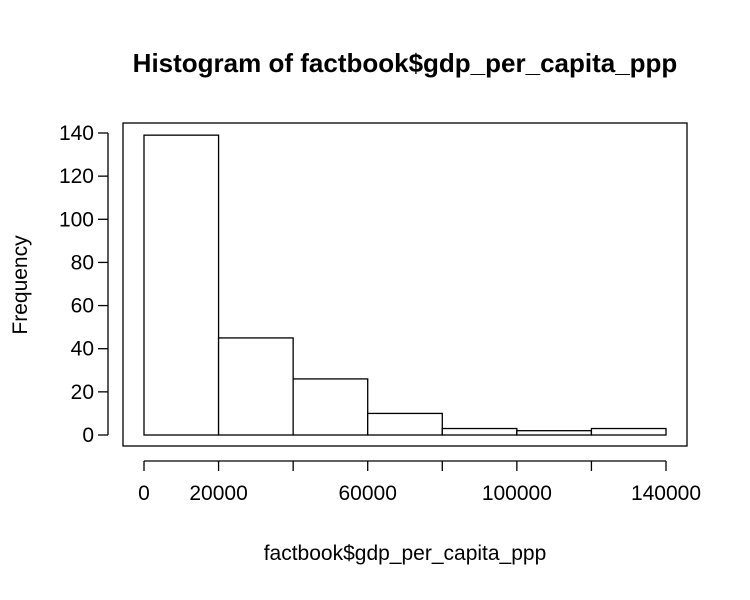  I want to click on y-tick-label: 120, so click(76, 176).